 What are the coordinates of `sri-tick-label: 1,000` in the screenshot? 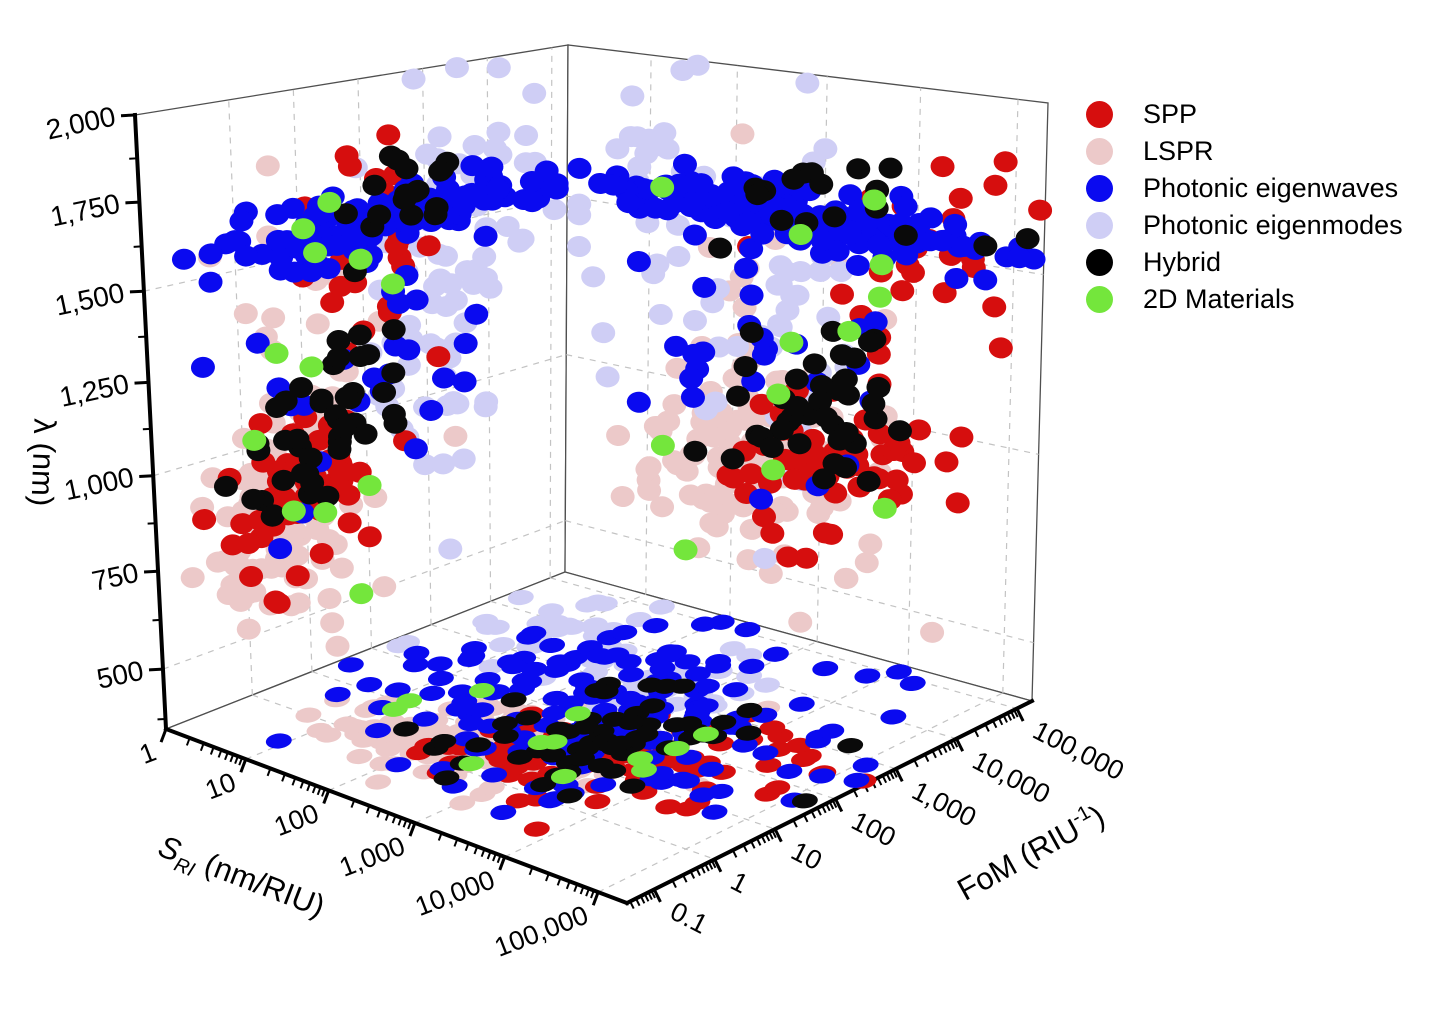 It's located at (372, 857).